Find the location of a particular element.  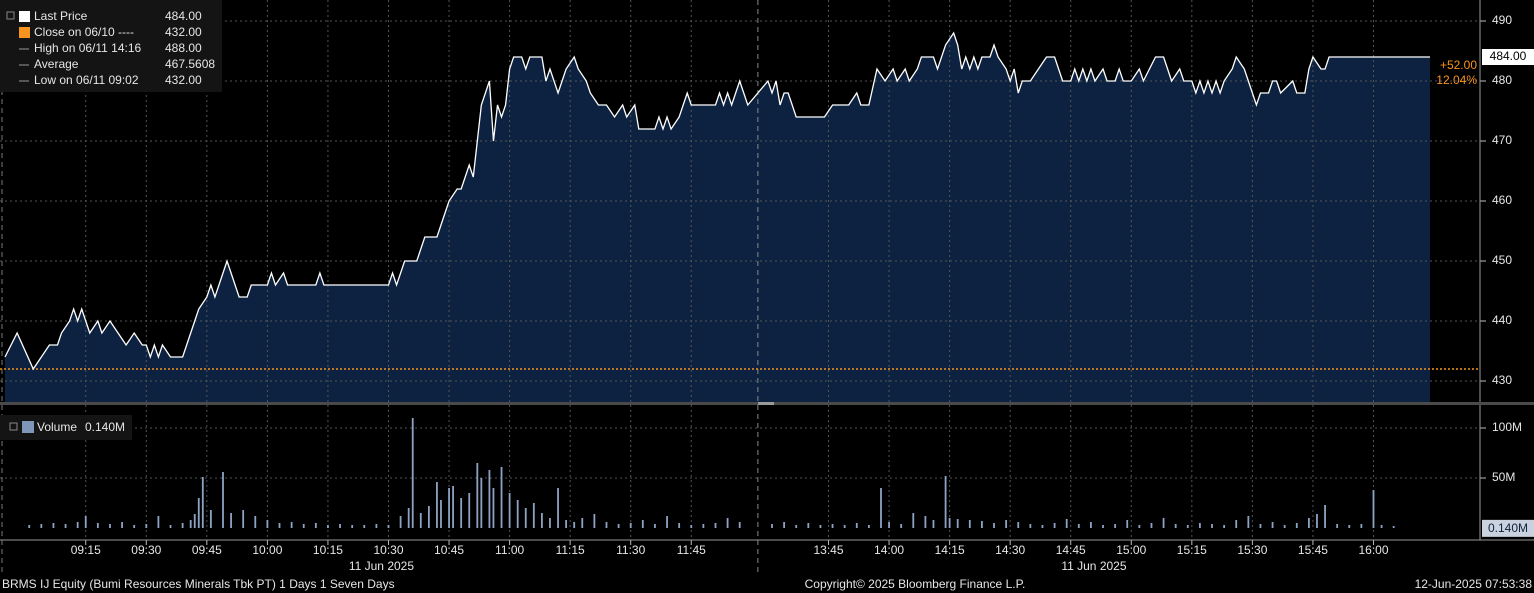

y-tick-label: 490 is located at coordinates (1502, 20).